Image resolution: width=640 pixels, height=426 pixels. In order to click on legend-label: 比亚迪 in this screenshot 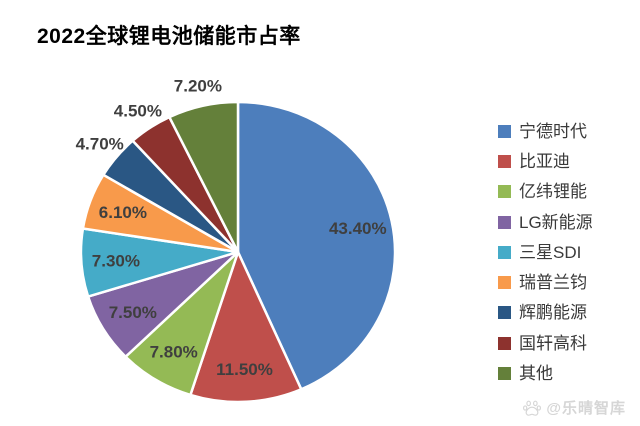, I will do `click(544, 161)`.